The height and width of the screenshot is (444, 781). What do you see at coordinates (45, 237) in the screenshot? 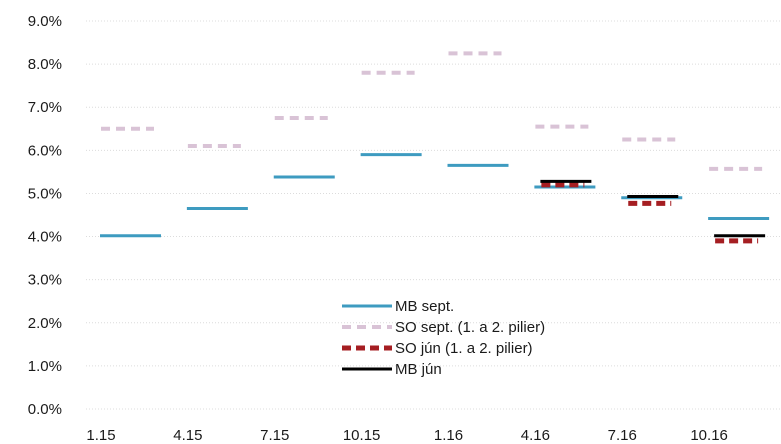
I see `y-tick-label: 4.0%` at bounding box center [45, 237].